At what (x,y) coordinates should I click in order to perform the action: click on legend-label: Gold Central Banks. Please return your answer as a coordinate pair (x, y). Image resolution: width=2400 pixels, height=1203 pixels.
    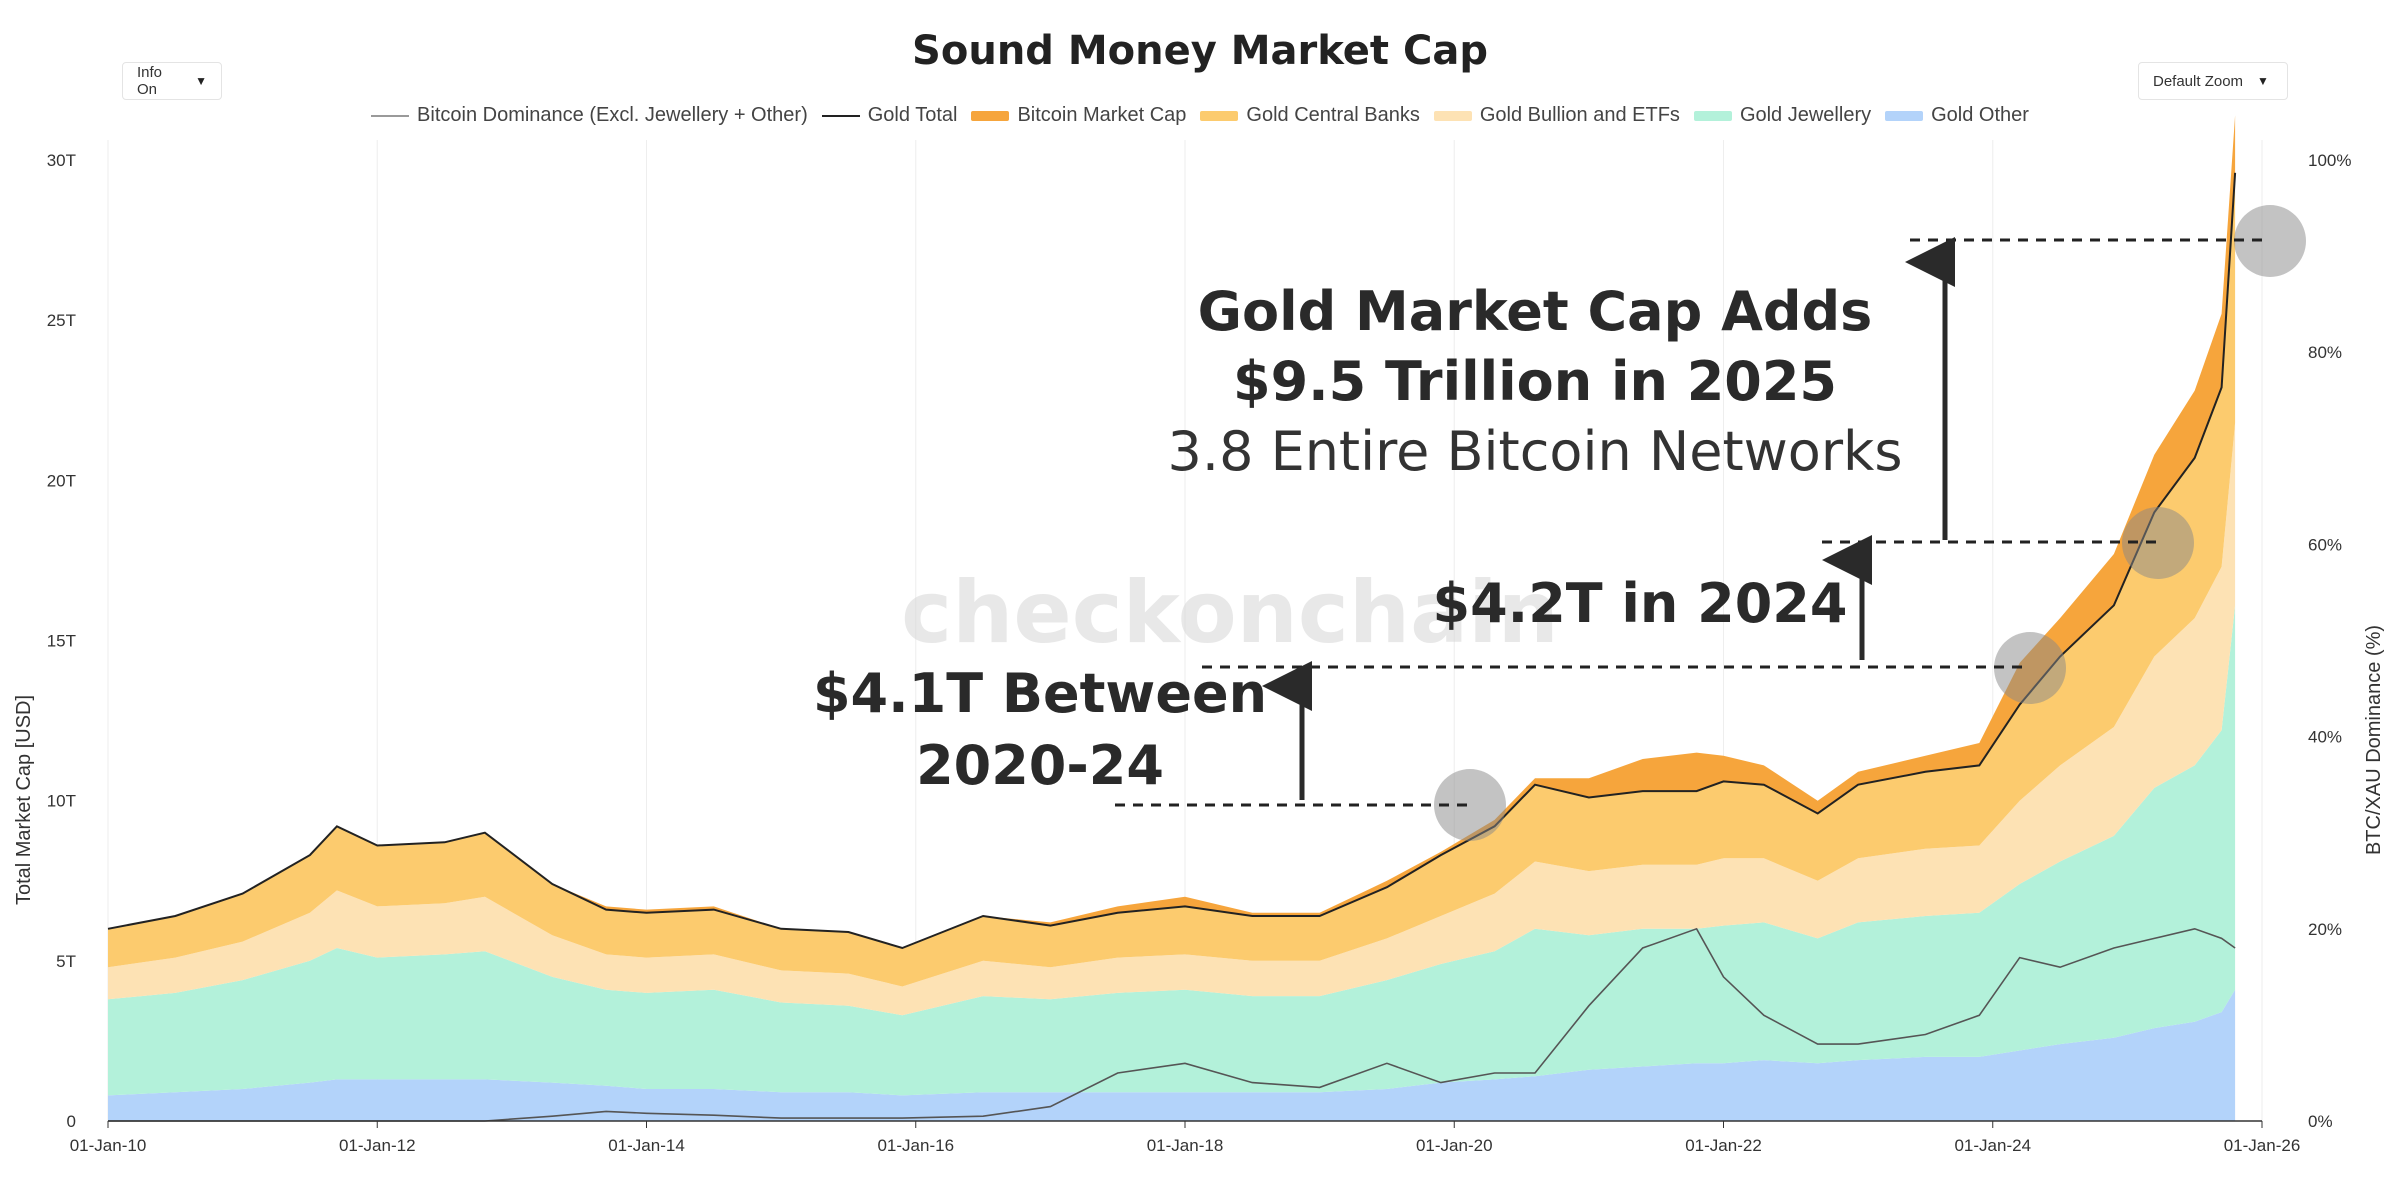
    Looking at the image, I should click on (1333, 115).